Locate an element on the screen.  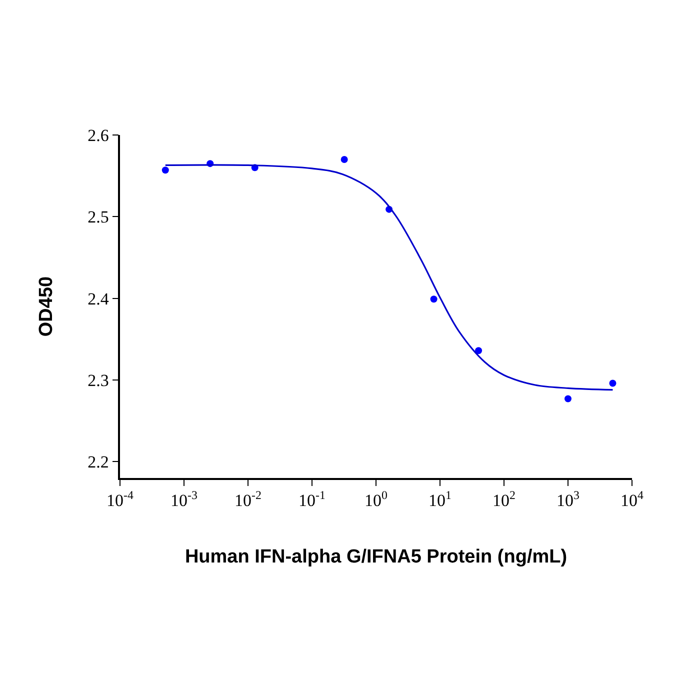
x-tick-label: 10$^{0}$ is located at coordinates (376, 499).